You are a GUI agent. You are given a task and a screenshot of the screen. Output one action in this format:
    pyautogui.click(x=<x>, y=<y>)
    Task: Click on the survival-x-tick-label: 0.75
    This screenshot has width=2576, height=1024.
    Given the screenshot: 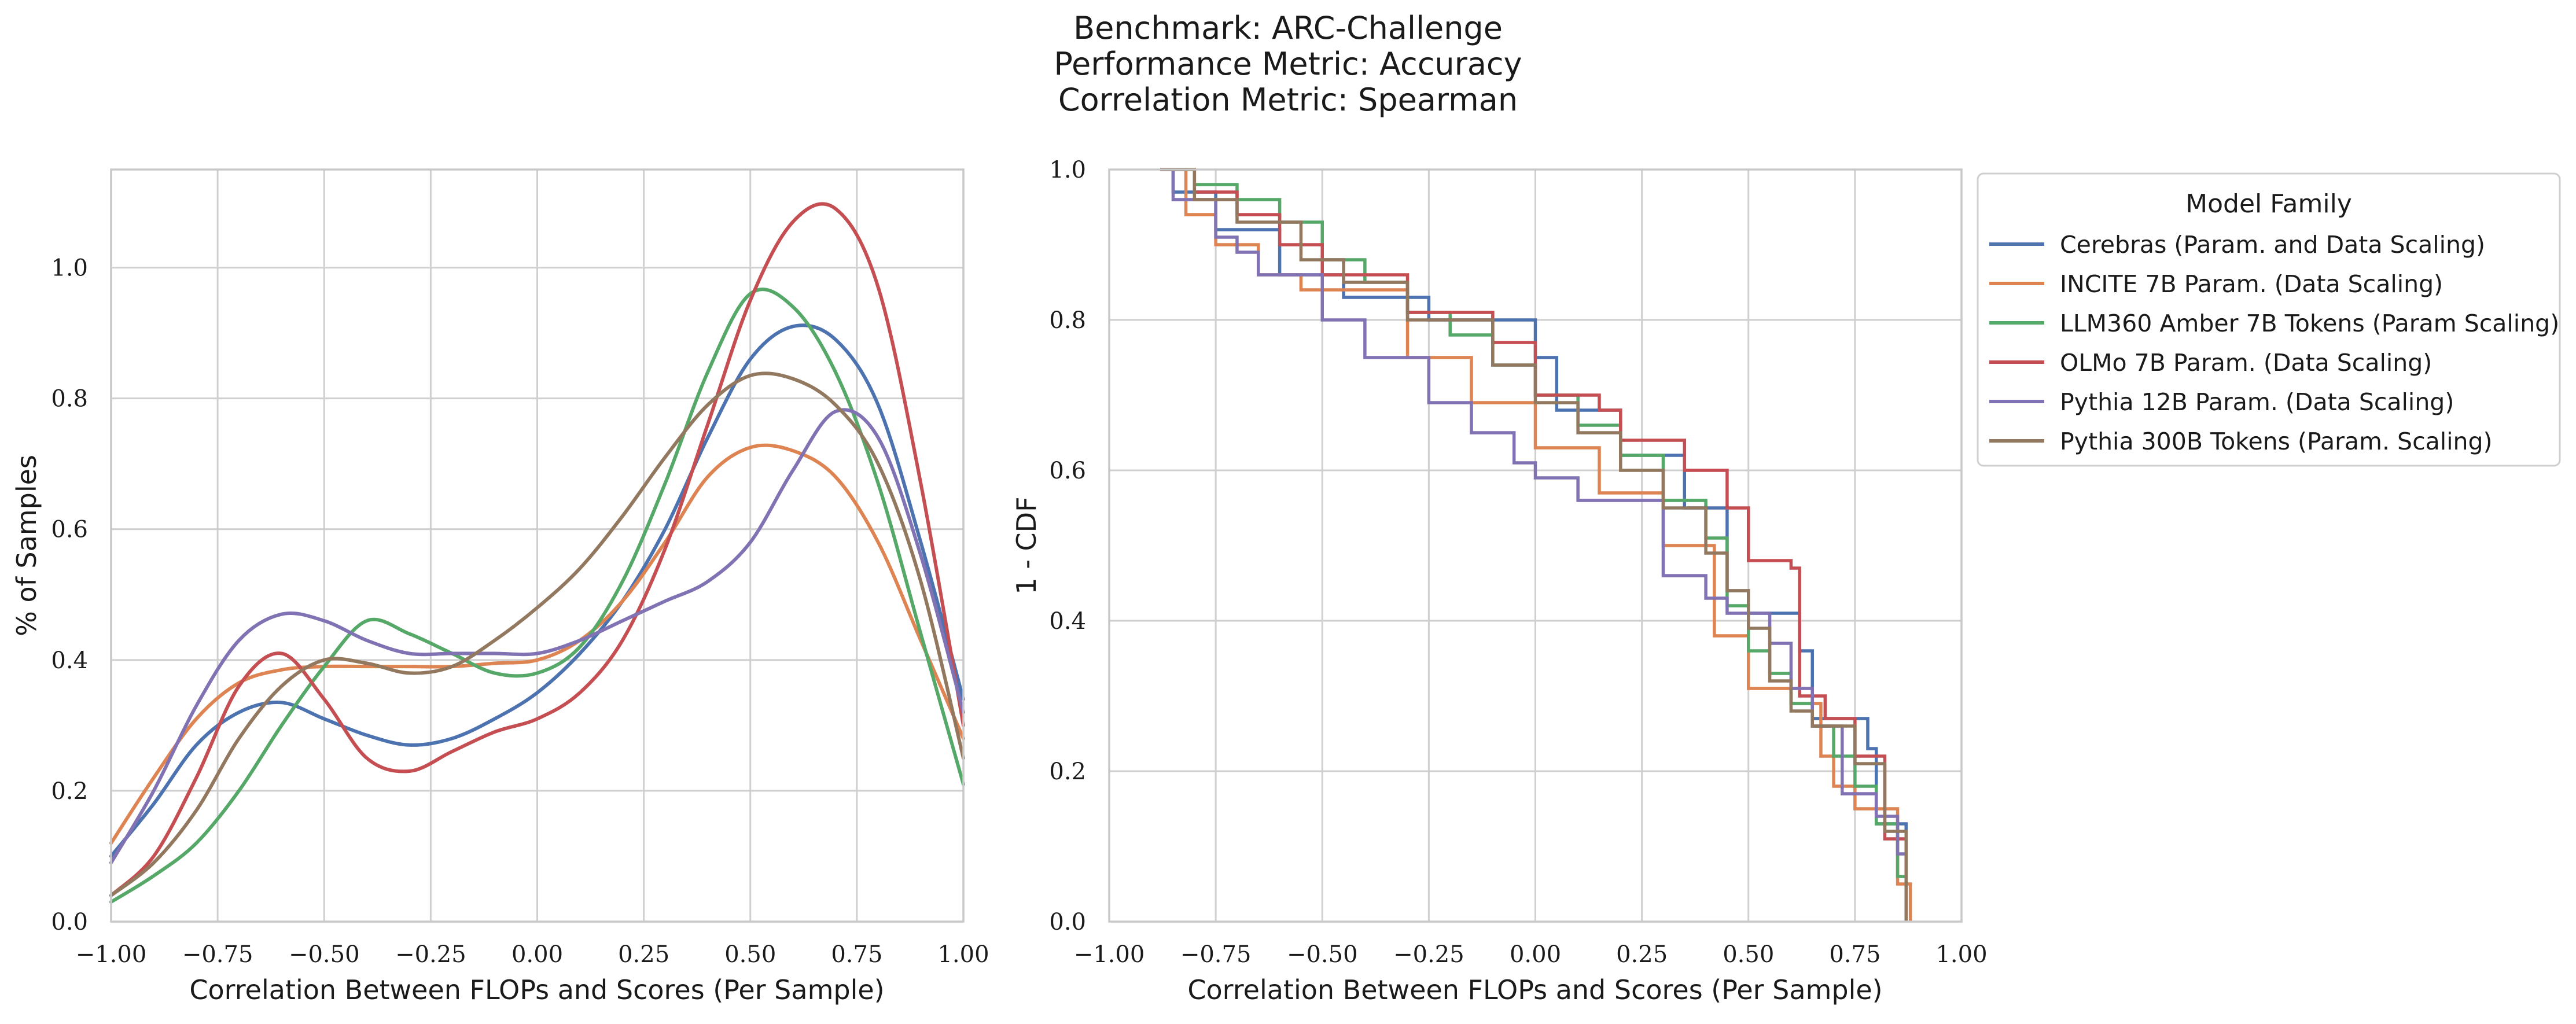 What is the action you would take?
    pyautogui.click(x=1855, y=954)
    